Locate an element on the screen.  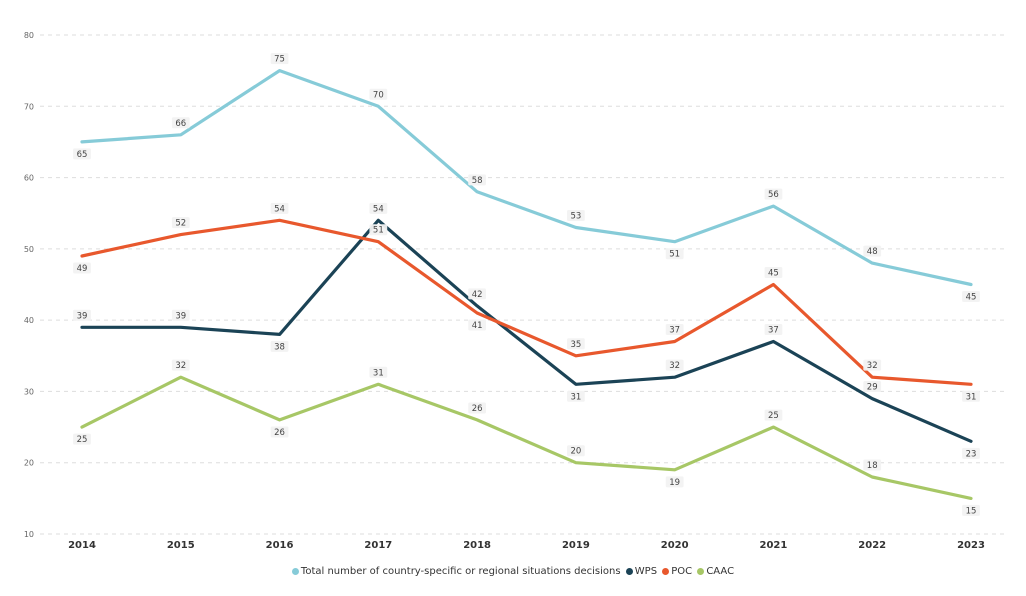
data-label-bg-caac-2023 is located at coordinates (971, 510).